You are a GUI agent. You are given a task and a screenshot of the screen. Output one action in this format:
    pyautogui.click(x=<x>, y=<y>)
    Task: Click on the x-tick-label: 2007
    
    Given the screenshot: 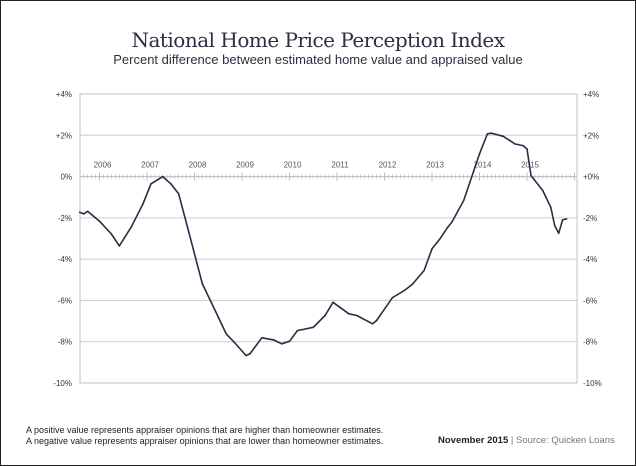 What is the action you would take?
    pyautogui.click(x=150, y=165)
    